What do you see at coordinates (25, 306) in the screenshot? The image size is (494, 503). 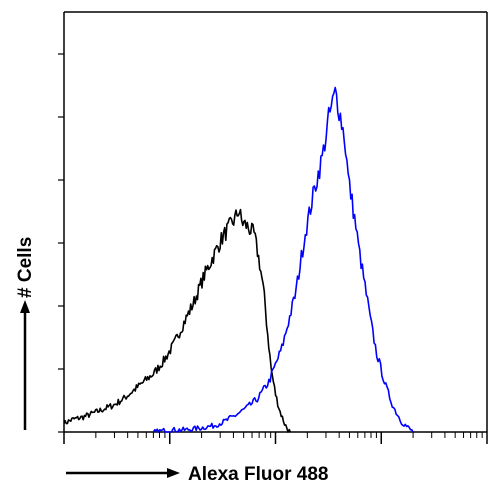 I see `y-axis-arrow-head` at bounding box center [25, 306].